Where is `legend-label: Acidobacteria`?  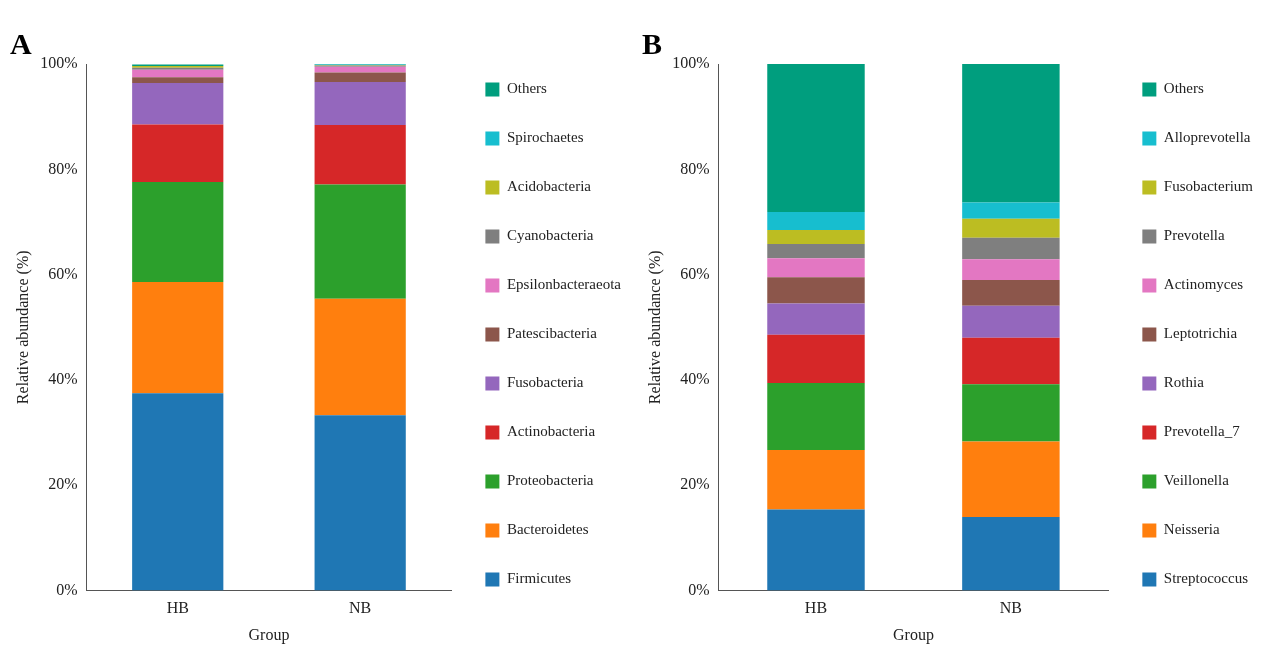 legend-label: Acidobacteria is located at coordinates (549, 186).